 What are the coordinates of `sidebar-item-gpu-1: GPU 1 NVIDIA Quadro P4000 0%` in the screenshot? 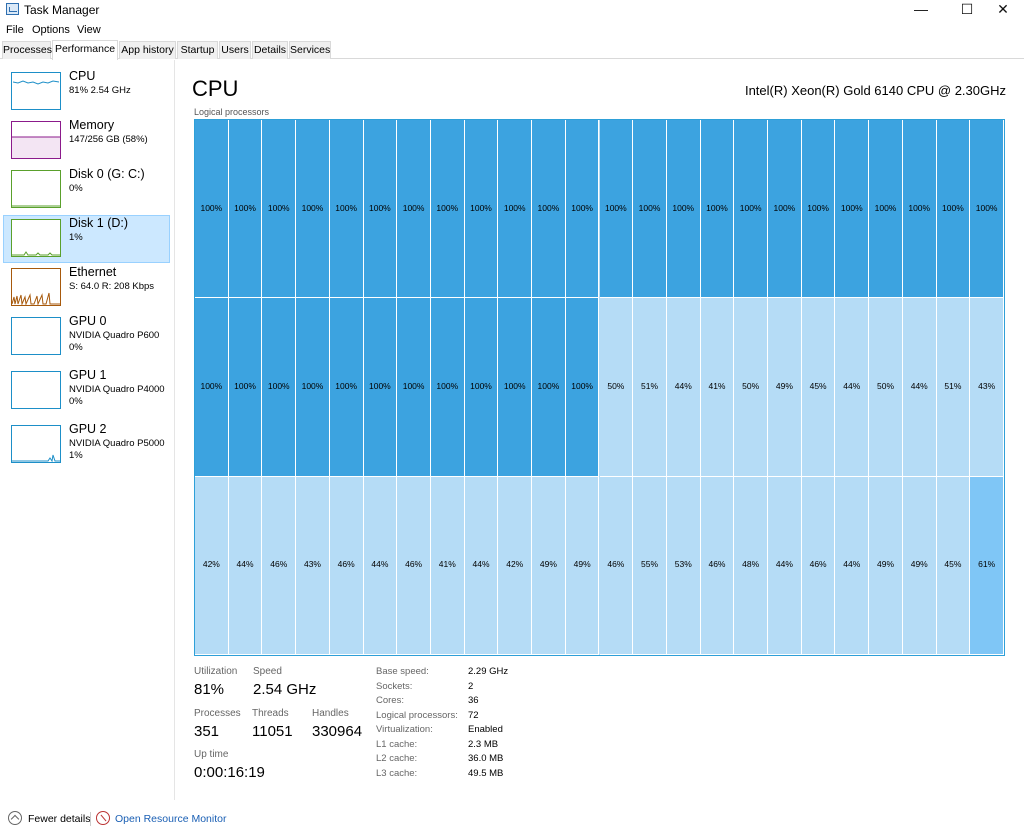 It's located at (86, 394).